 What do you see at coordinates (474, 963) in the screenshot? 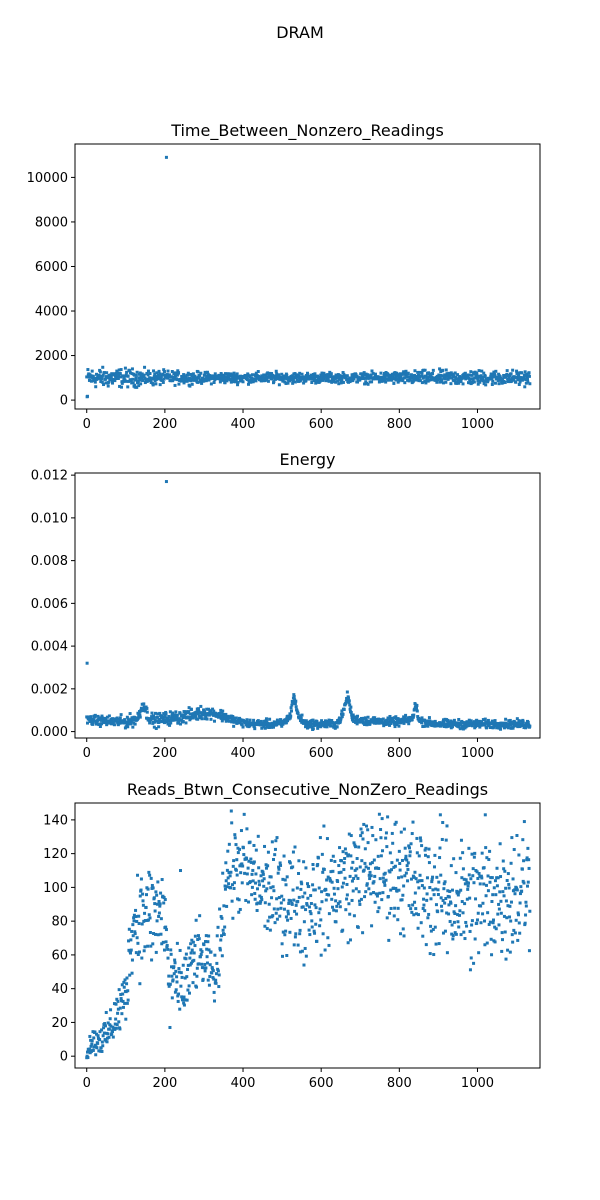
I see `outlier-point` at bounding box center [474, 963].